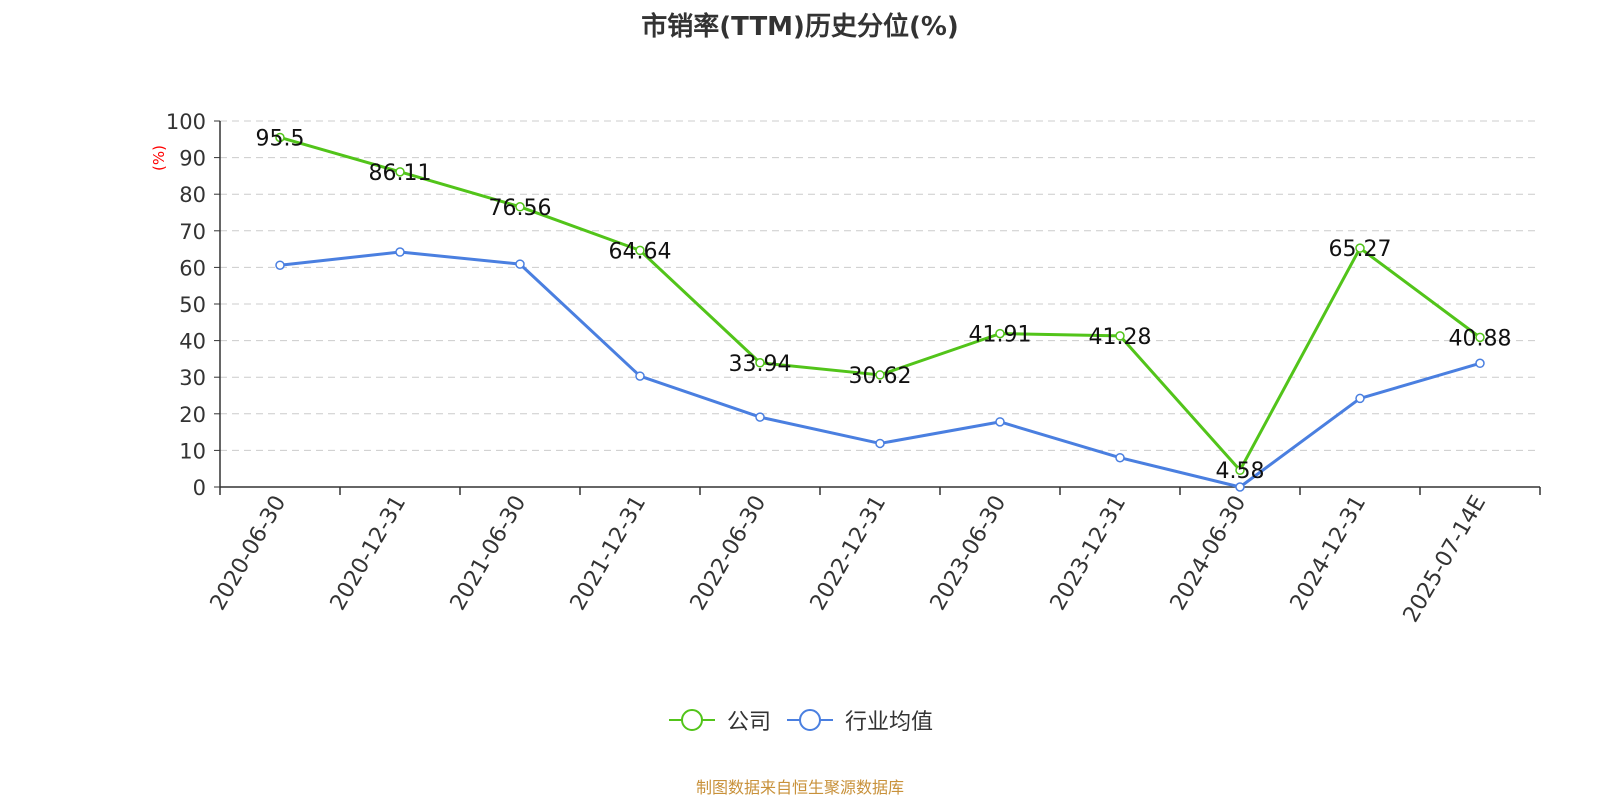  I want to click on chart-legend: 公司 行业均值, so click(800, 720).